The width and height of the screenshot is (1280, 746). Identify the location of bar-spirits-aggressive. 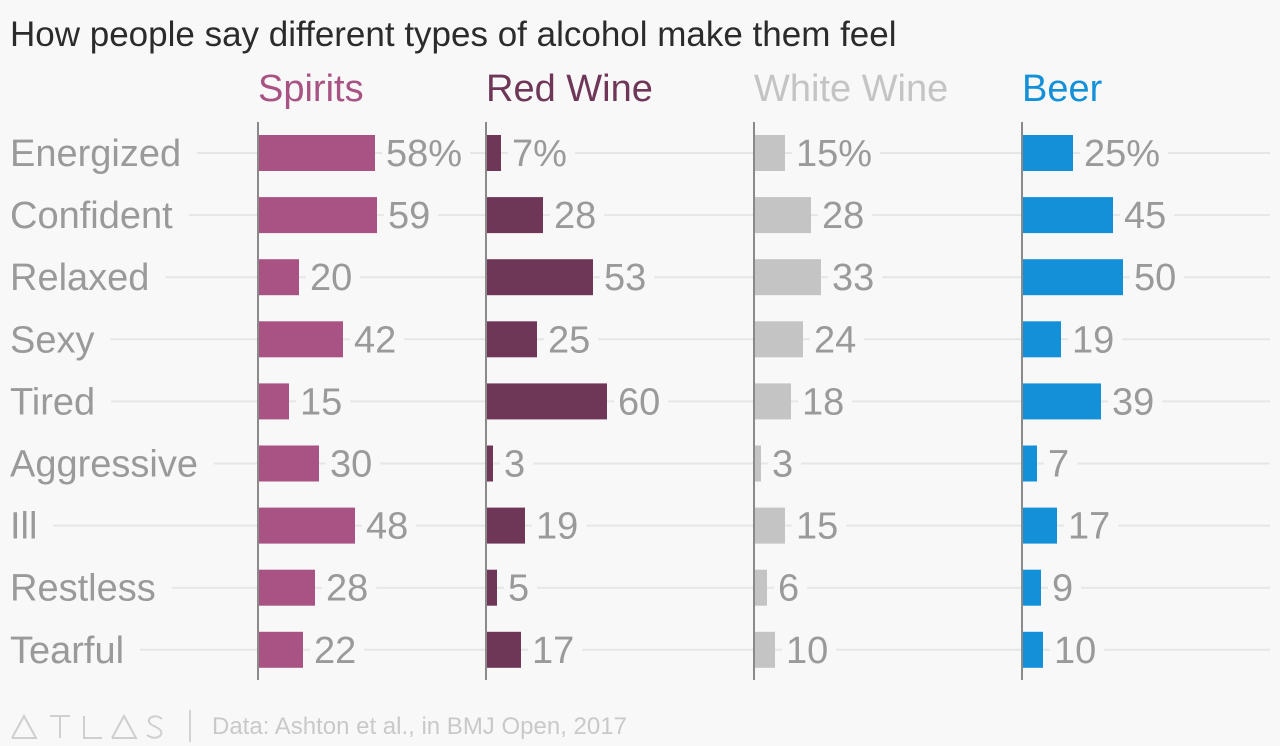
(289, 463).